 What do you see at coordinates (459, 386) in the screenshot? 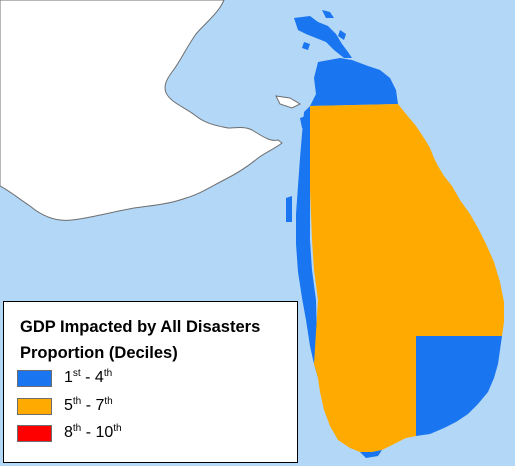
I see `region-low-southeast` at bounding box center [459, 386].